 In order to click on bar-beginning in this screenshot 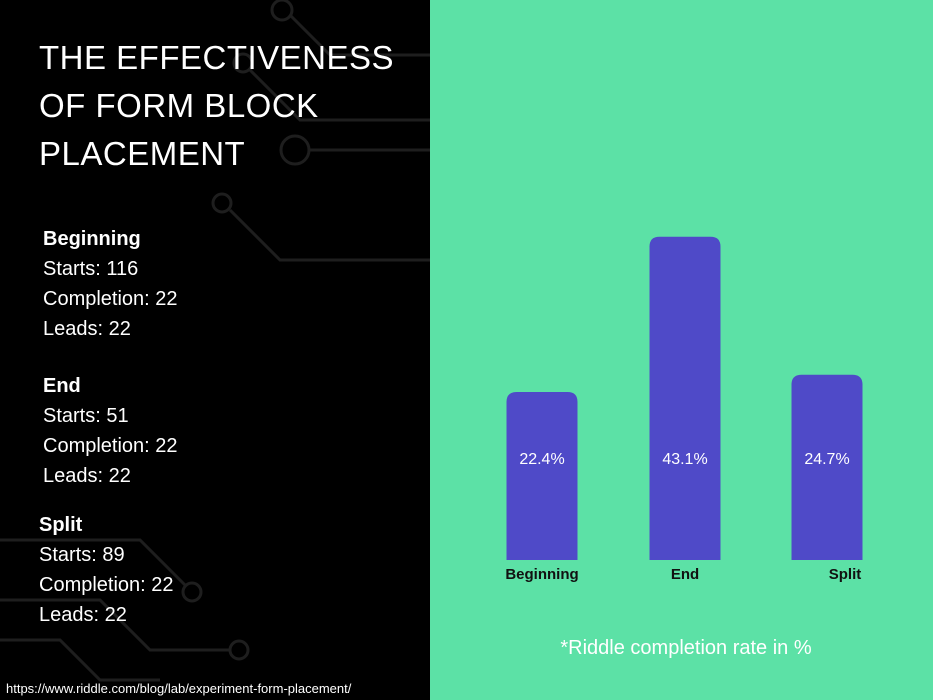, I will do `click(542, 476)`.